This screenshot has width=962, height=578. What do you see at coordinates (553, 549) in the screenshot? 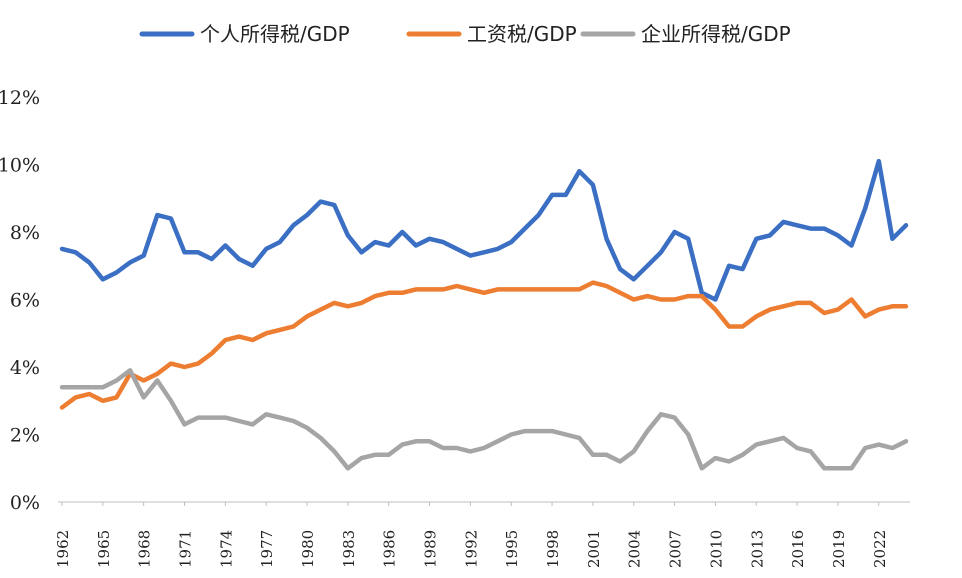
I see `x-tick-label: 1998` at bounding box center [553, 549].